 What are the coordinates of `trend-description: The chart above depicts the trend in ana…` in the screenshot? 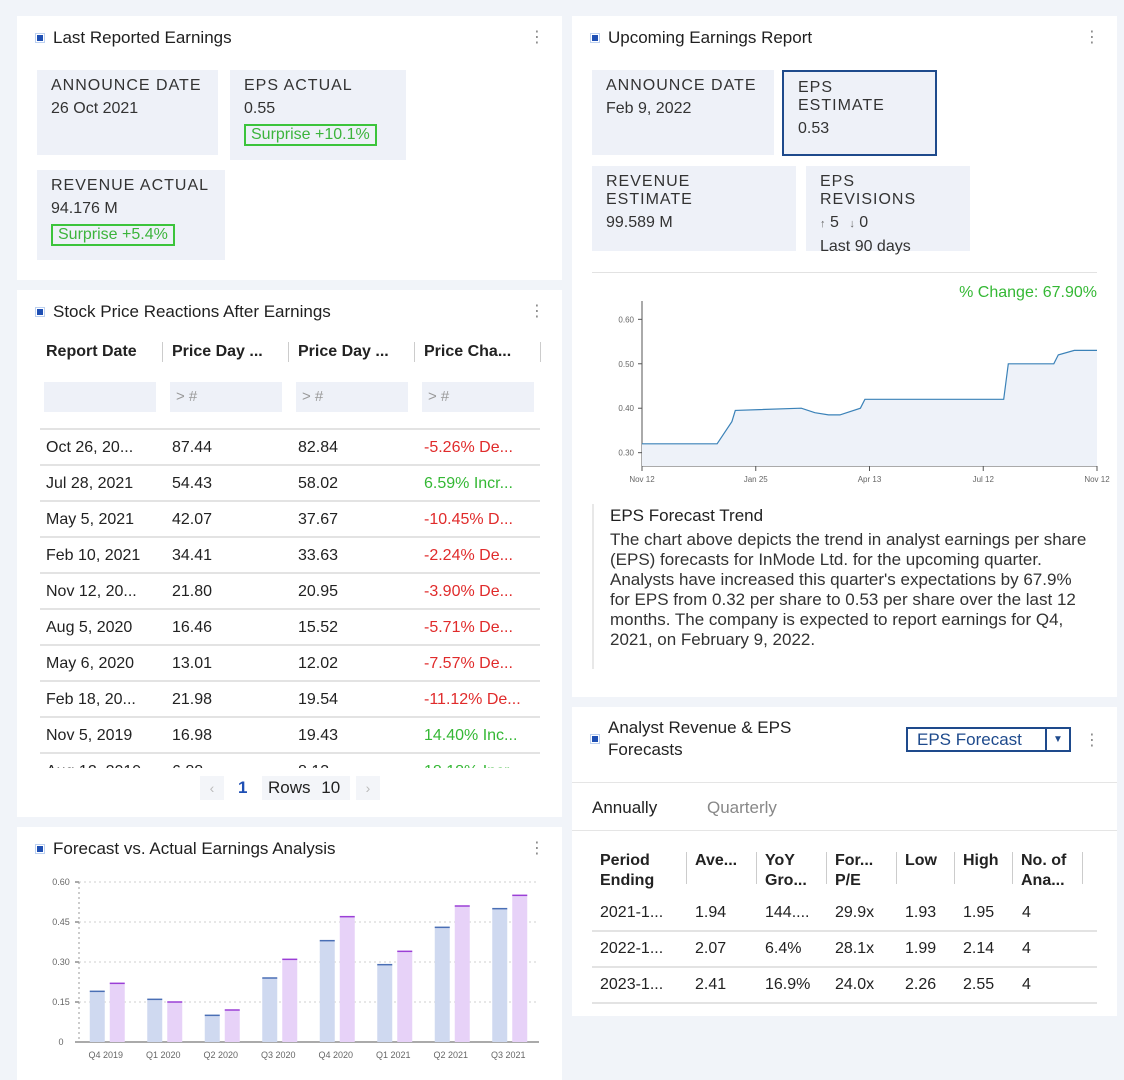 It's located at (848, 589).